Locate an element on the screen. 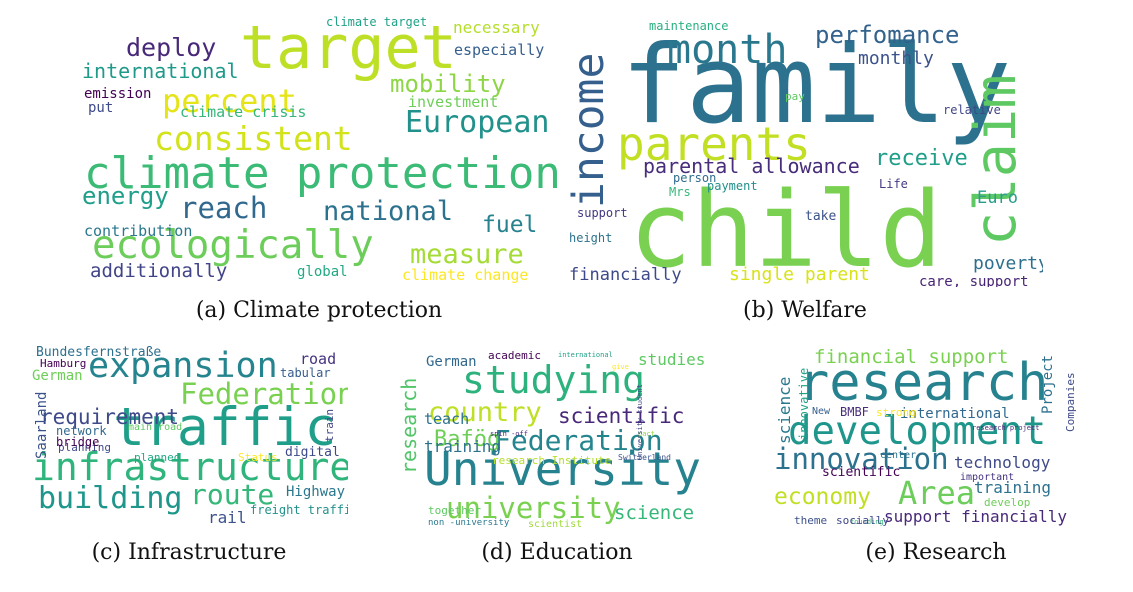 This screenshot has height=592, width=1133. word-education-1: studying is located at coordinates (553, 380).